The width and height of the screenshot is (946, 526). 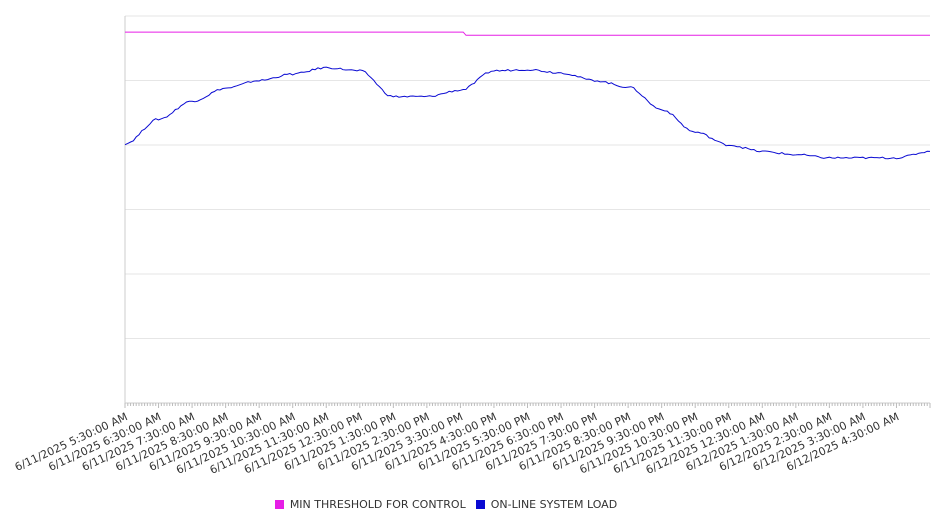 I want to click on legend-item: MIN THRESHOLD FOR CONTROL, so click(x=370, y=504).